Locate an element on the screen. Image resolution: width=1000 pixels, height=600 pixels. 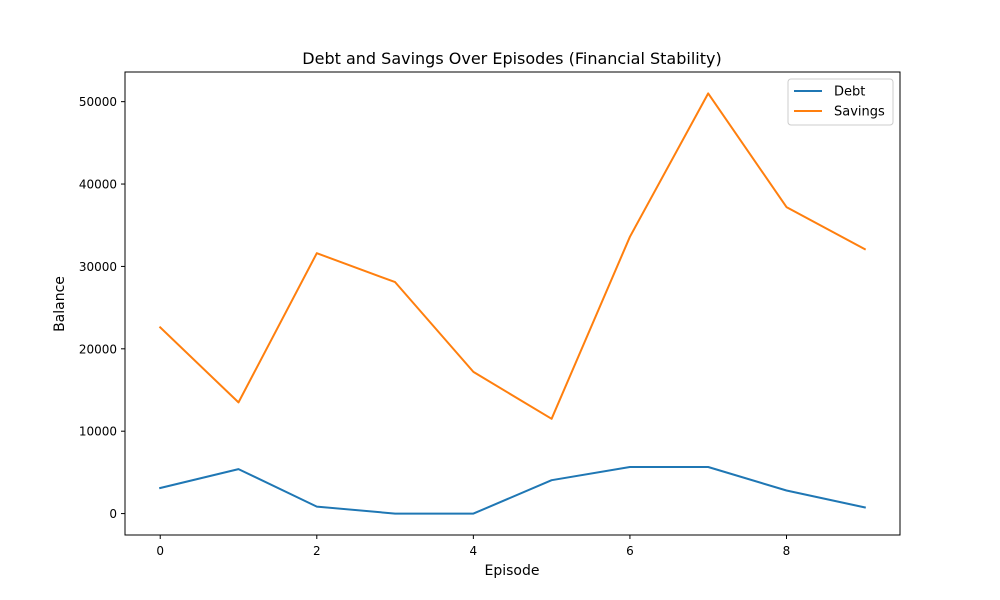
legend-label-debt: Debt is located at coordinates (849, 92).